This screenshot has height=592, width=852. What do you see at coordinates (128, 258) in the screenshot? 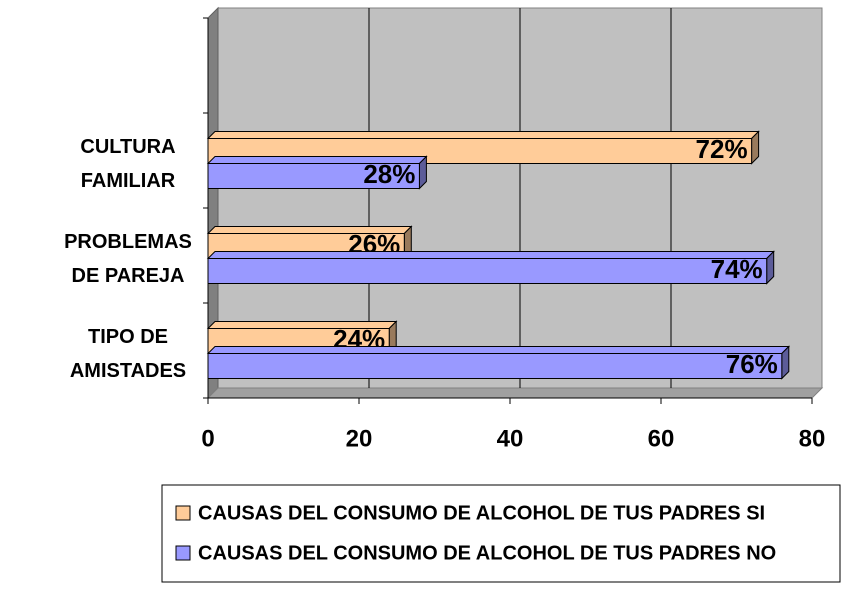
I see `y-tick-label: PROBLEMAS DE PAREJA` at bounding box center [128, 258].